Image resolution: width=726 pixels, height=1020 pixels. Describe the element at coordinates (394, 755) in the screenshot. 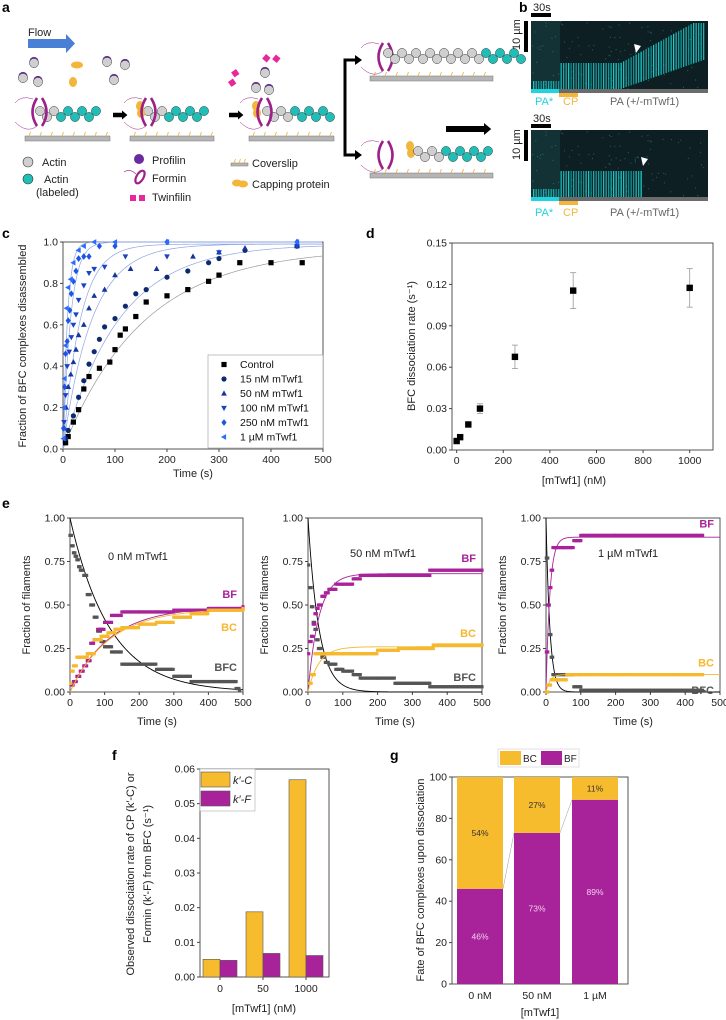

I see `panel-label-g: g` at that location.